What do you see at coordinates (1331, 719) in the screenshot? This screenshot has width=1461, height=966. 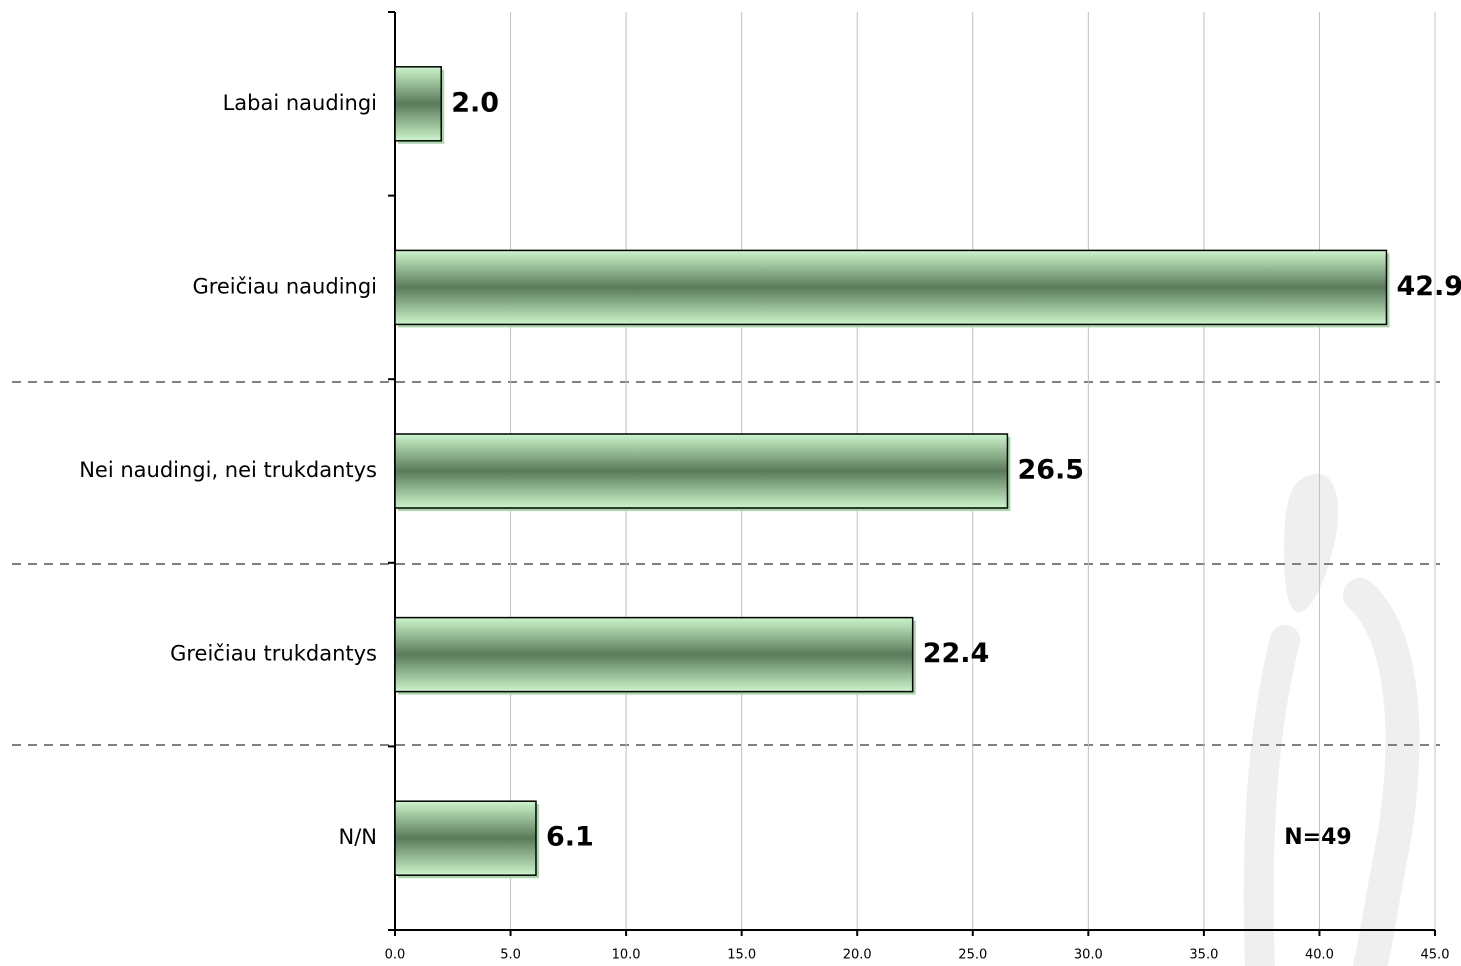 I see `watermark` at bounding box center [1331, 719].